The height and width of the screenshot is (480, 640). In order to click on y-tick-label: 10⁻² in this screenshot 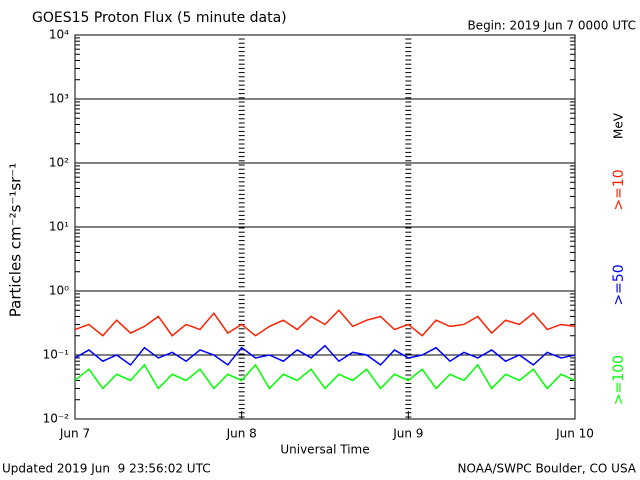, I will do `click(56, 419)`.